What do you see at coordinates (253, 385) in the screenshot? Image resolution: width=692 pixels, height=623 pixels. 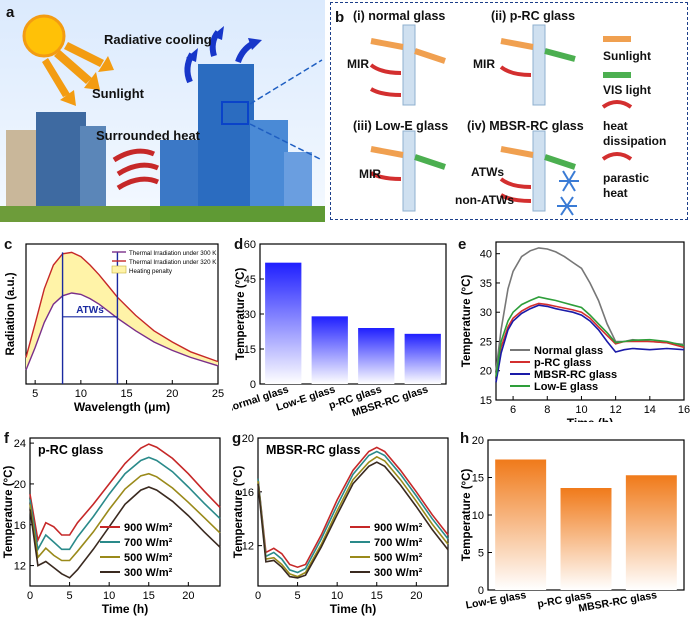 I see `y-tick-label: 0` at bounding box center [253, 385].